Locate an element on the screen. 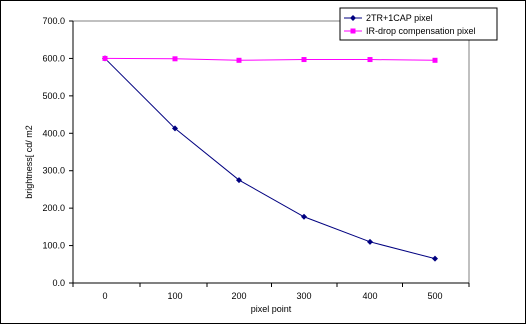 This screenshot has height=324, width=526. y-tick-label: 300.0 is located at coordinates (53, 171).